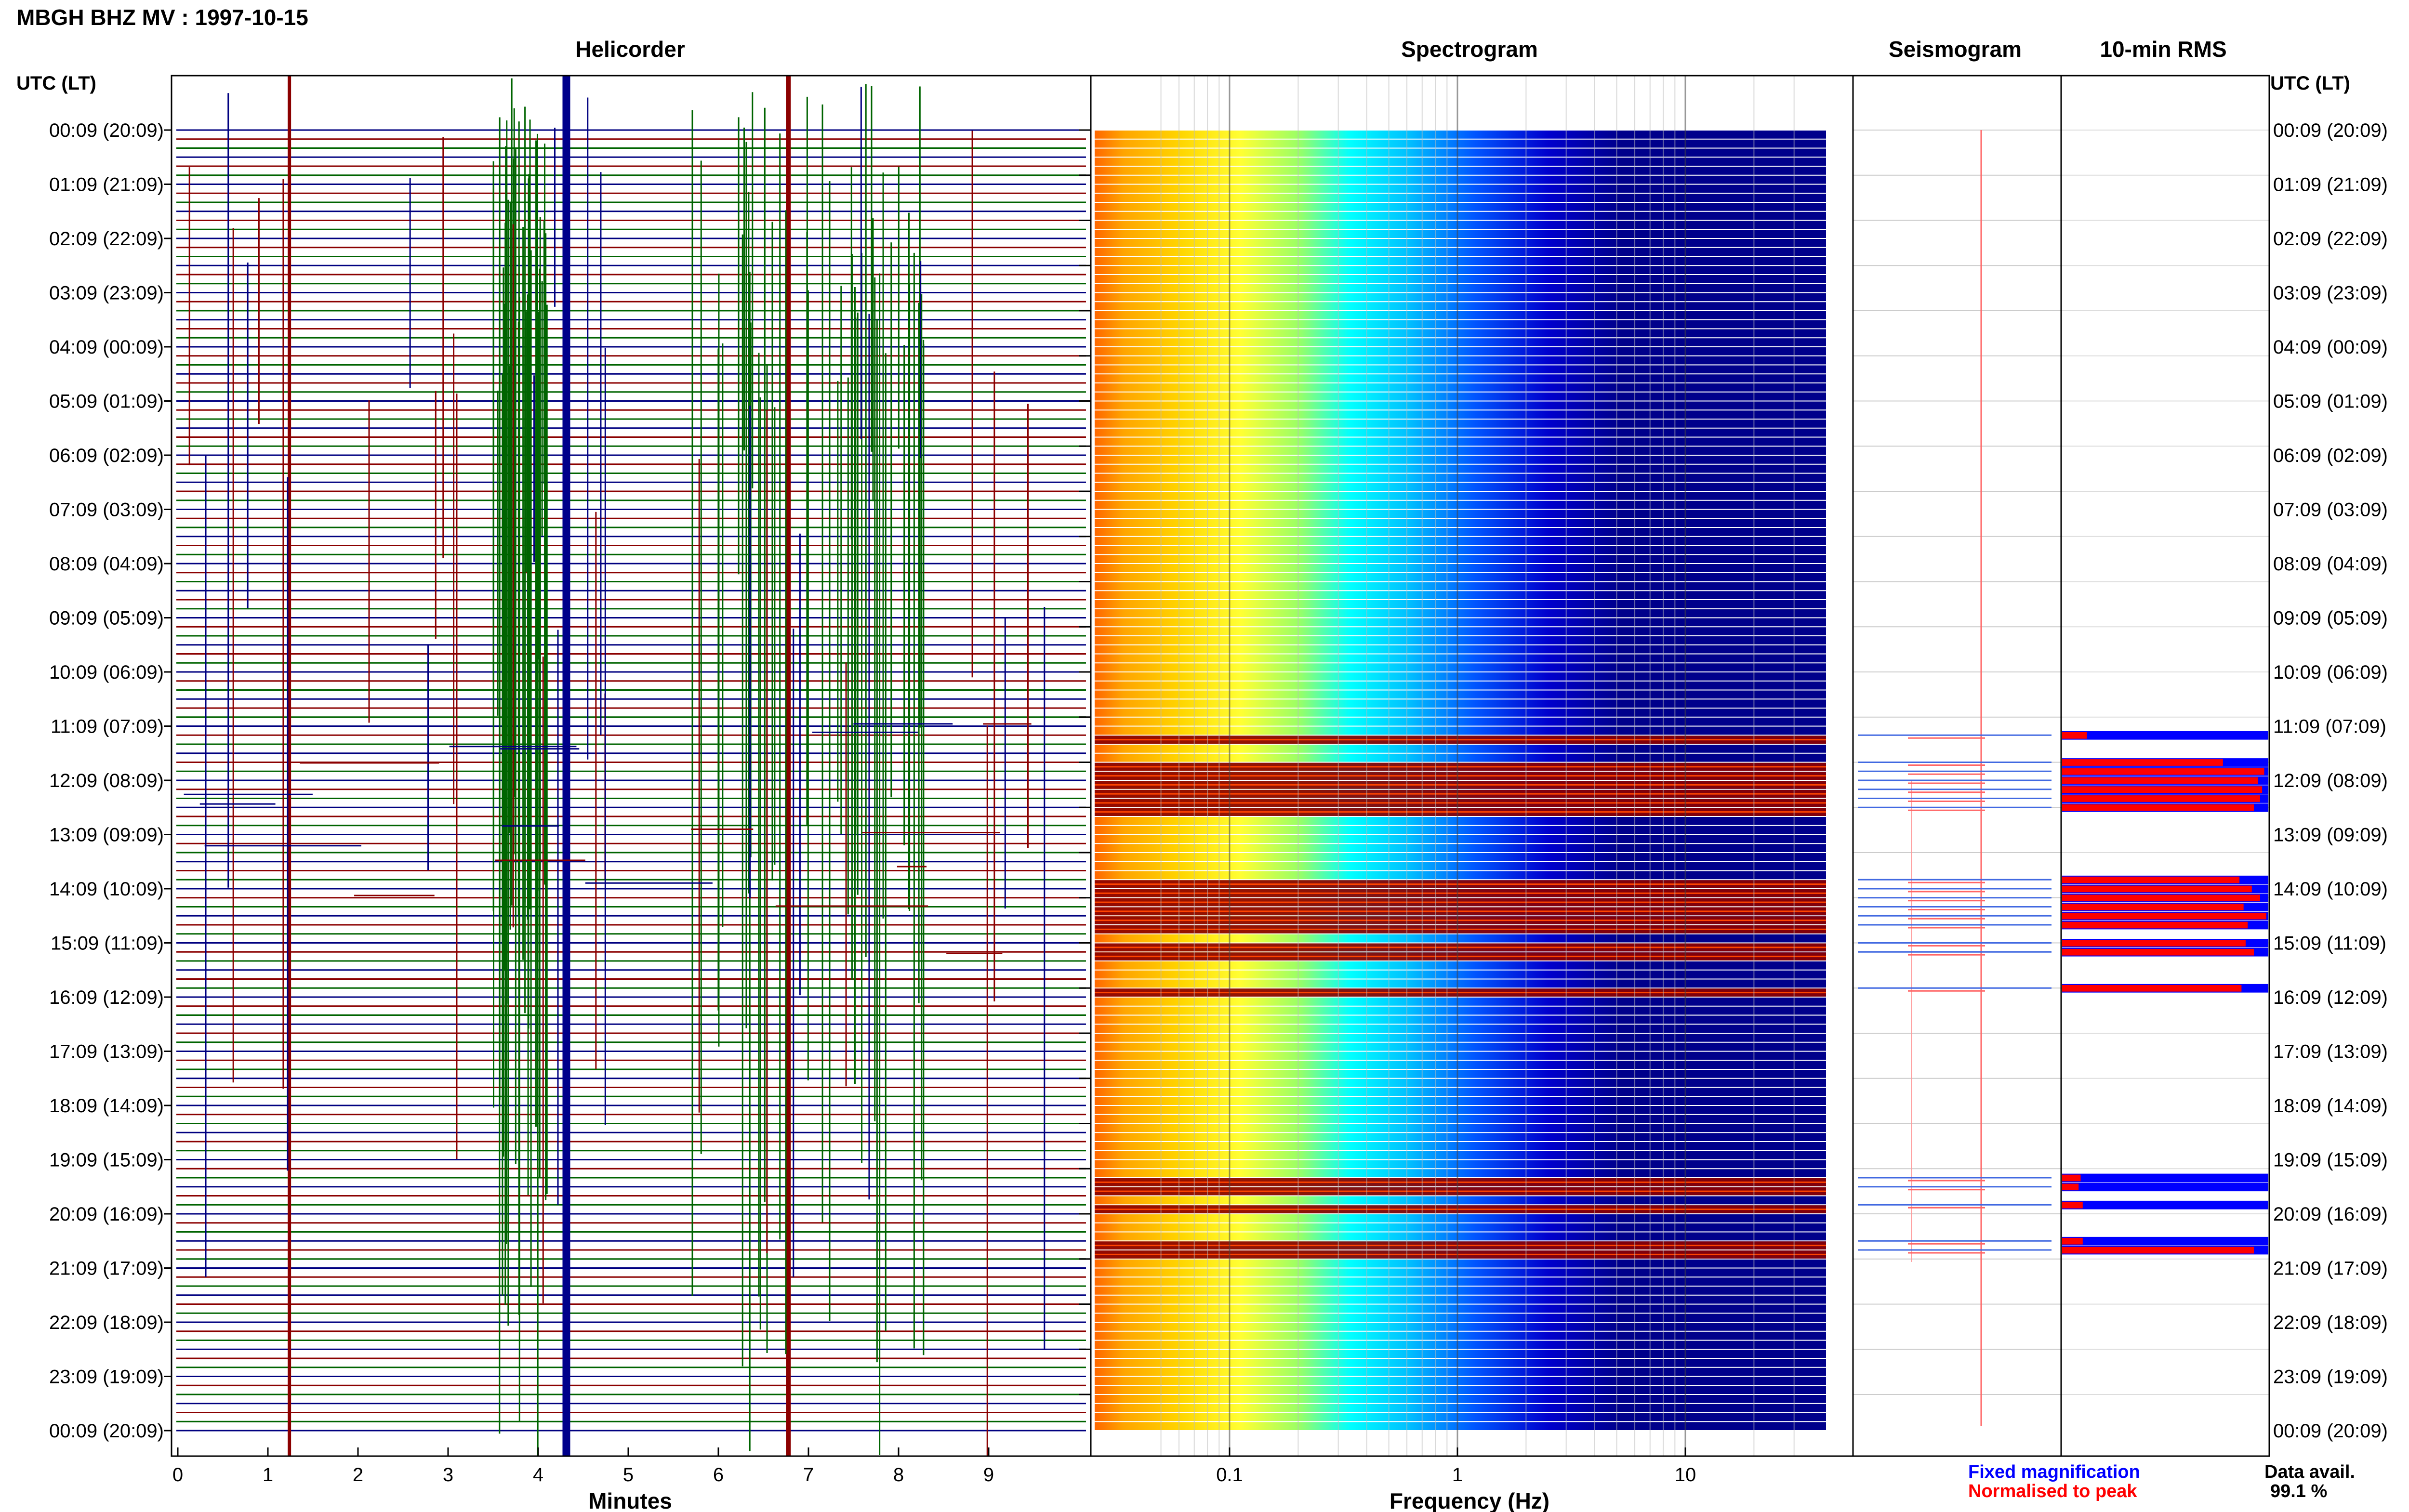 Image resolution: width=2409 pixels, height=1512 pixels. What do you see at coordinates (2330, 130) in the screenshot?
I see `time-label-right: 00:09 (20:09)` at bounding box center [2330, 130].